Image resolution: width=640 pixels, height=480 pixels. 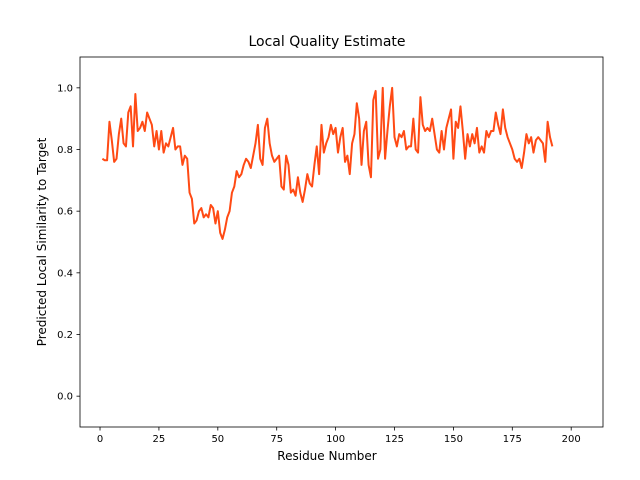 I want to click on x-tick-label: 125, so click(x=394, y=439).